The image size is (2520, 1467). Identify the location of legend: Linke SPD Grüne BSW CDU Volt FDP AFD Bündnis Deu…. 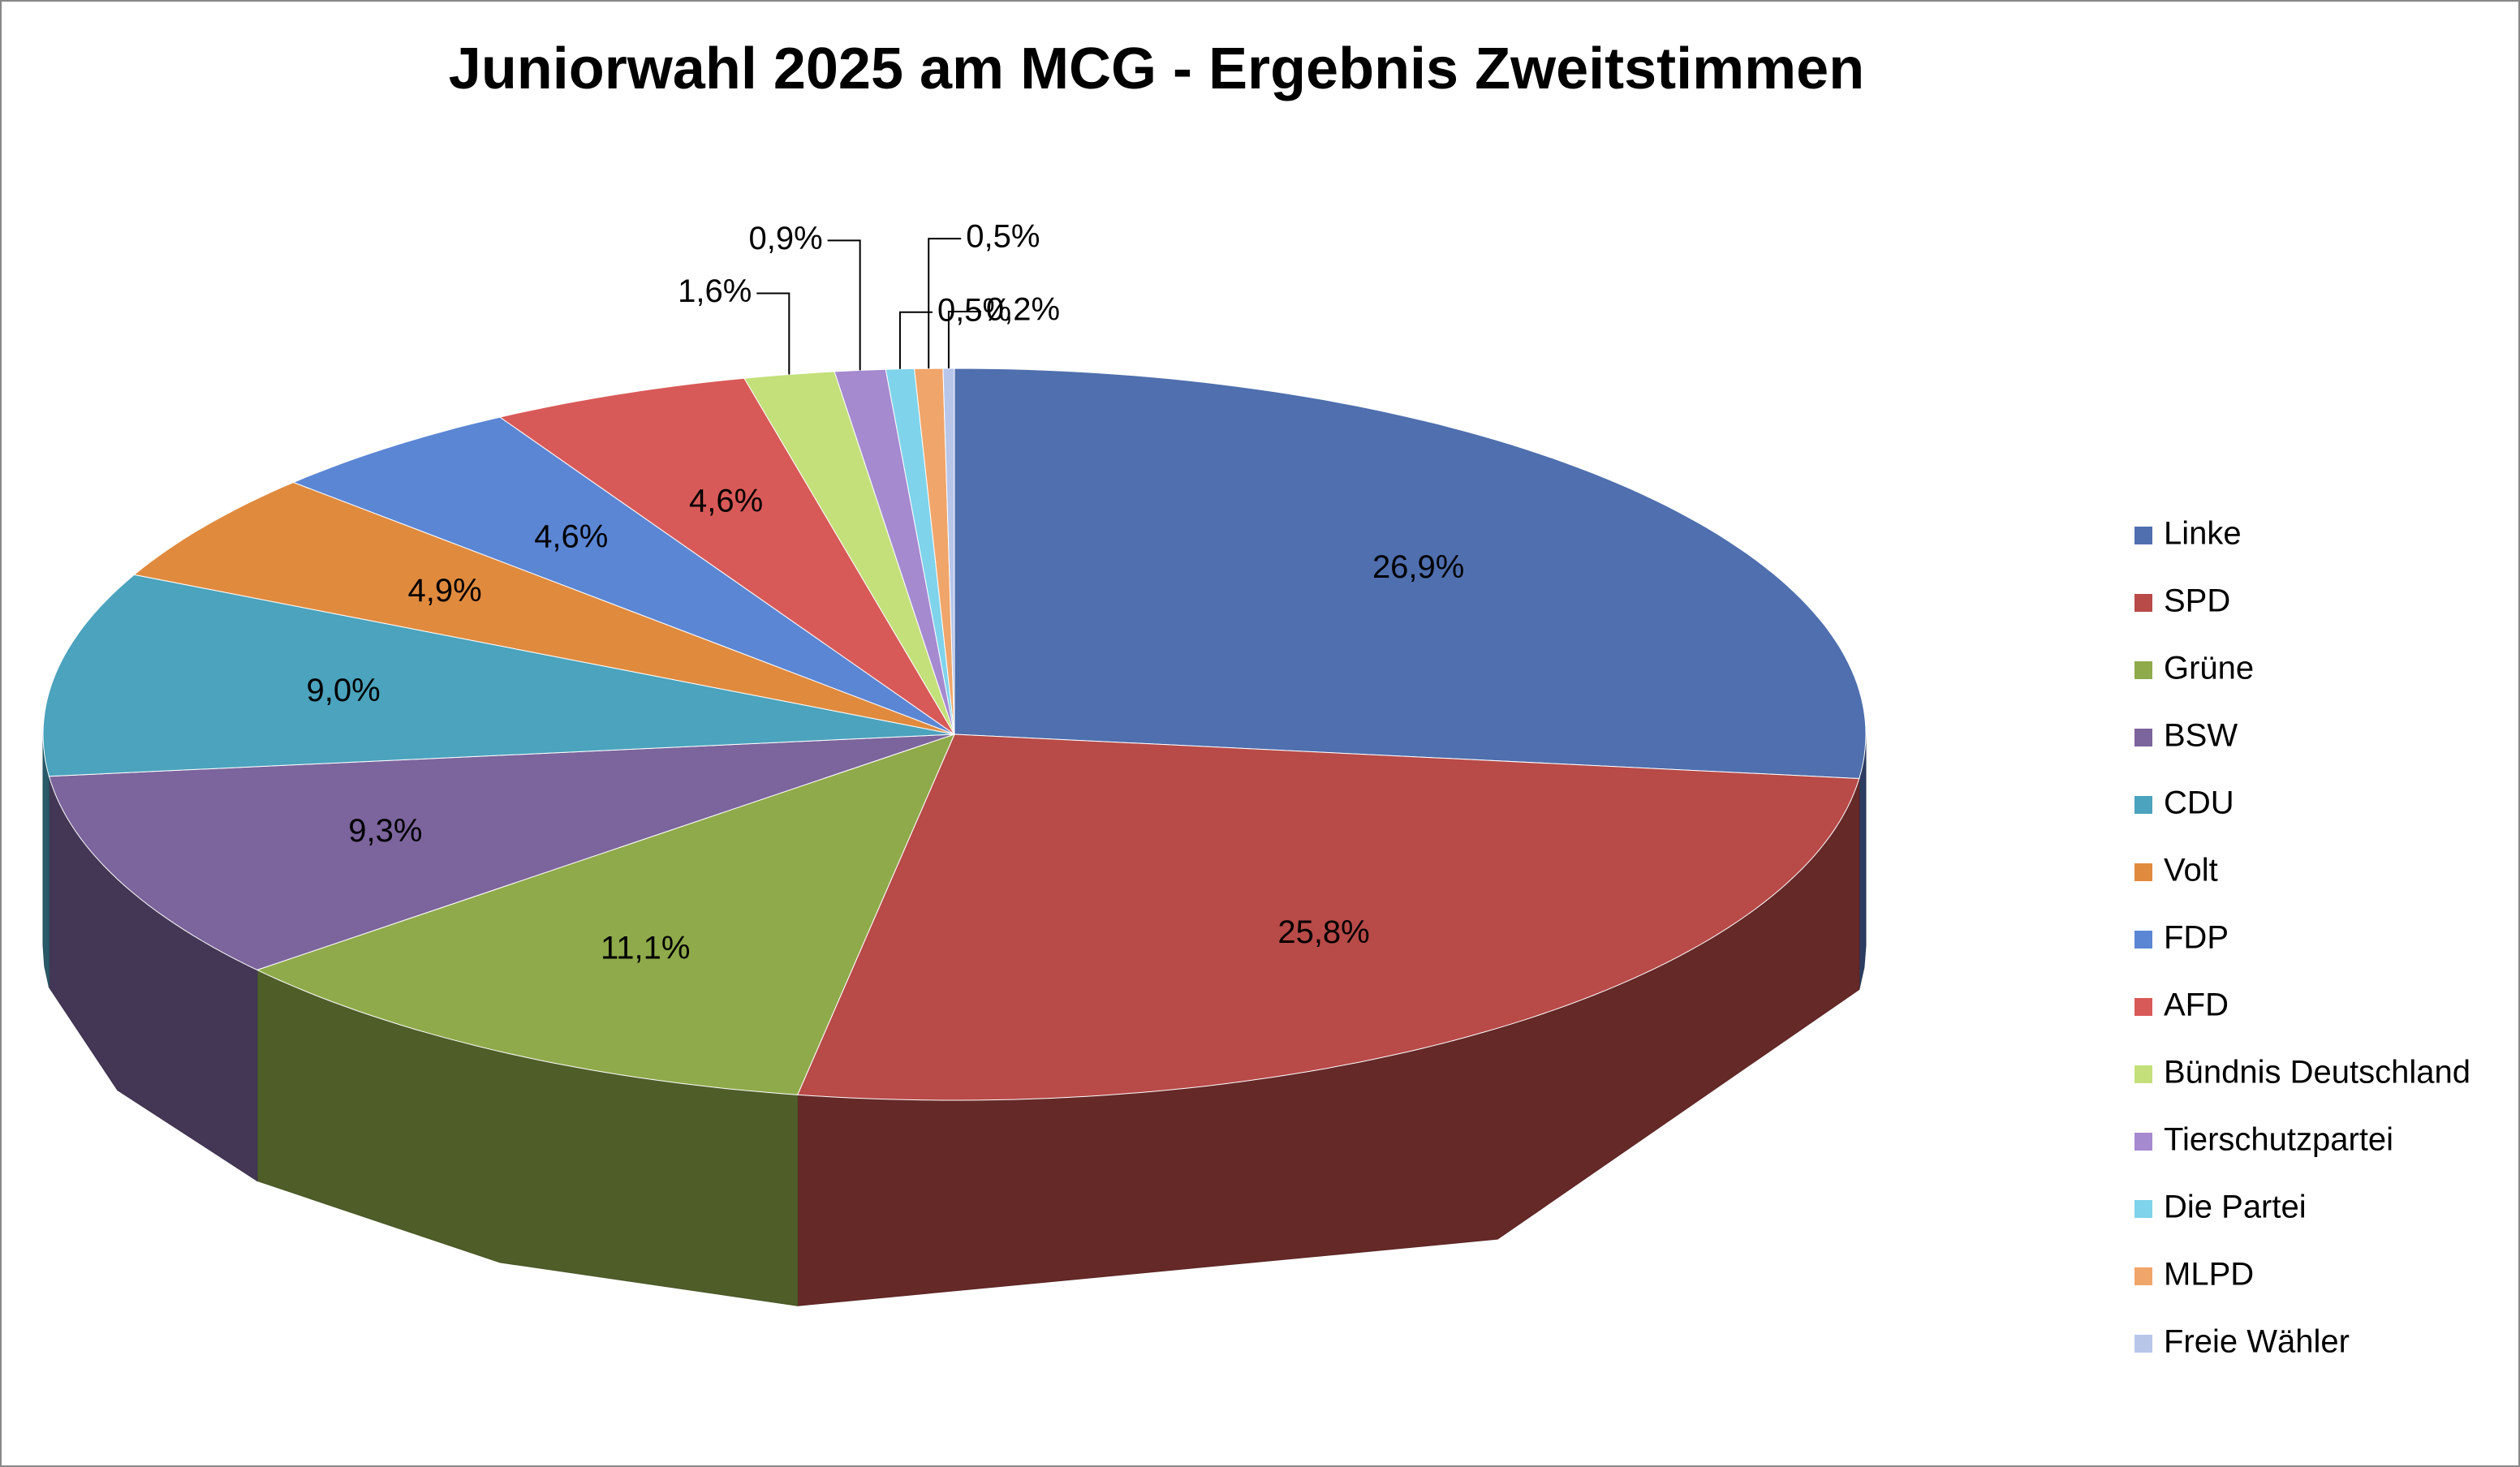
(2302, 938).